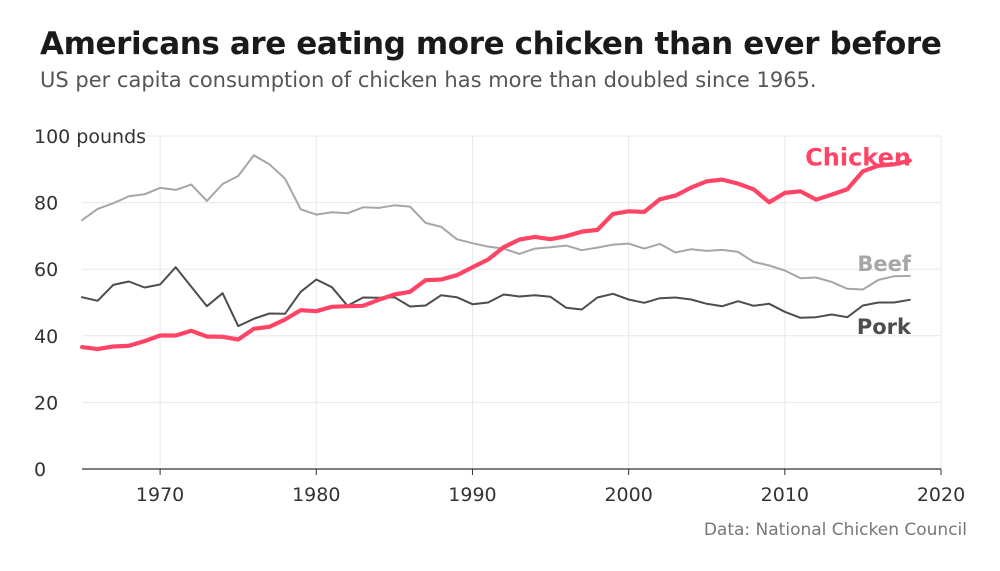 The width and height of the screenshot is (1000, 571). What do you see at coordinates (316, 495) in the screenshot?
I see `x-tick-label: 1980` at bounding box center [316, 495].